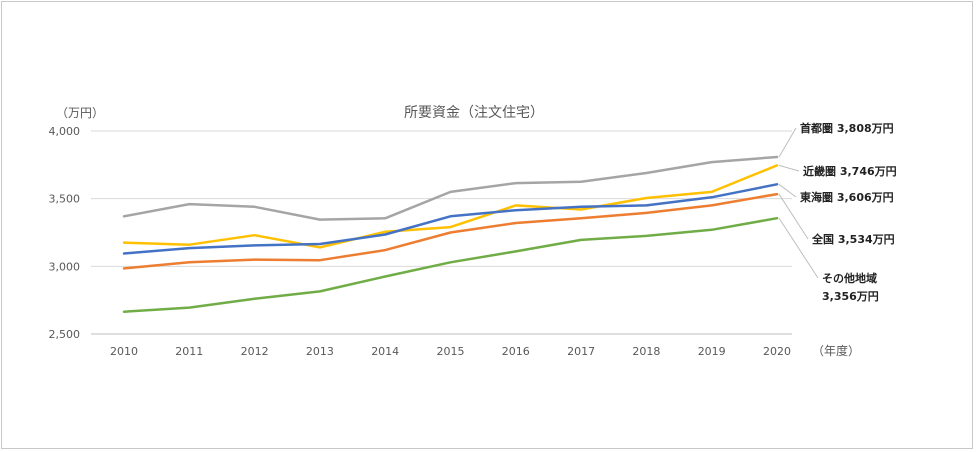  What do you see at coordinates (646, 351) in the screenshot?
I see `x-tick-label: 2018` at bounding box center [646, 351].